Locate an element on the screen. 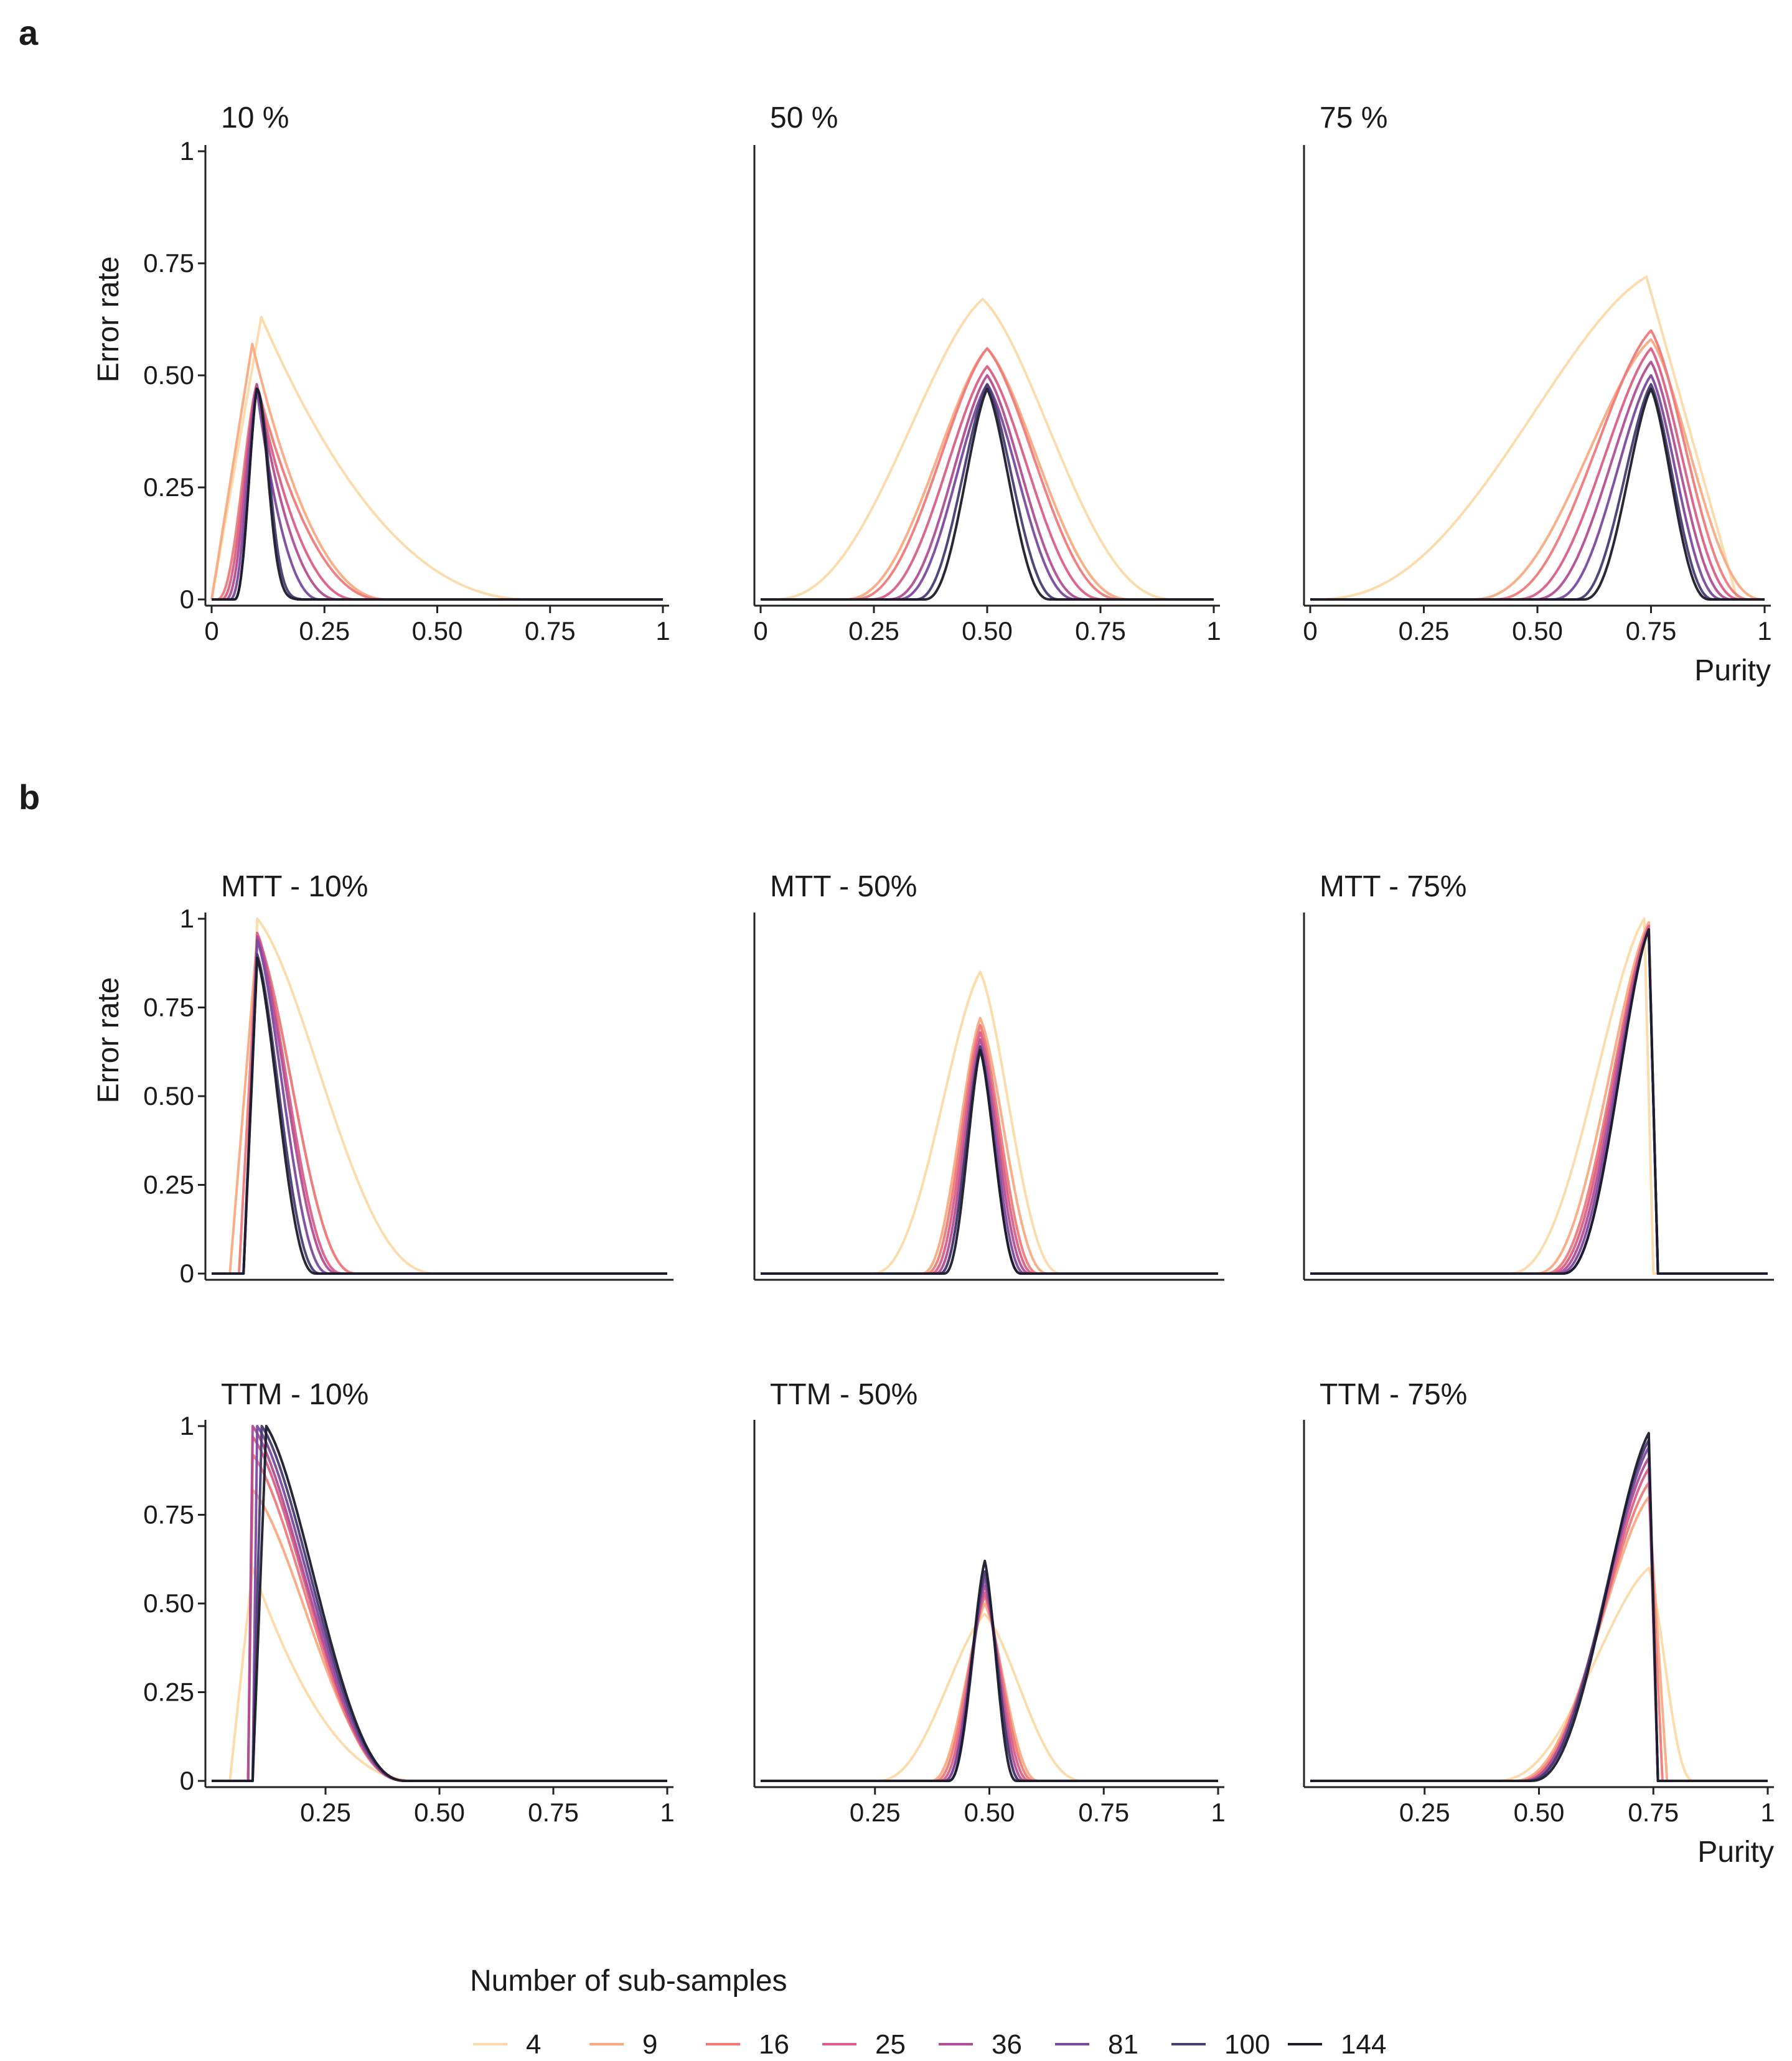  chart-b6: TTM - 75% 0.25 0.50 0.75 1 Purity is located at coordinates (1539, 1623).